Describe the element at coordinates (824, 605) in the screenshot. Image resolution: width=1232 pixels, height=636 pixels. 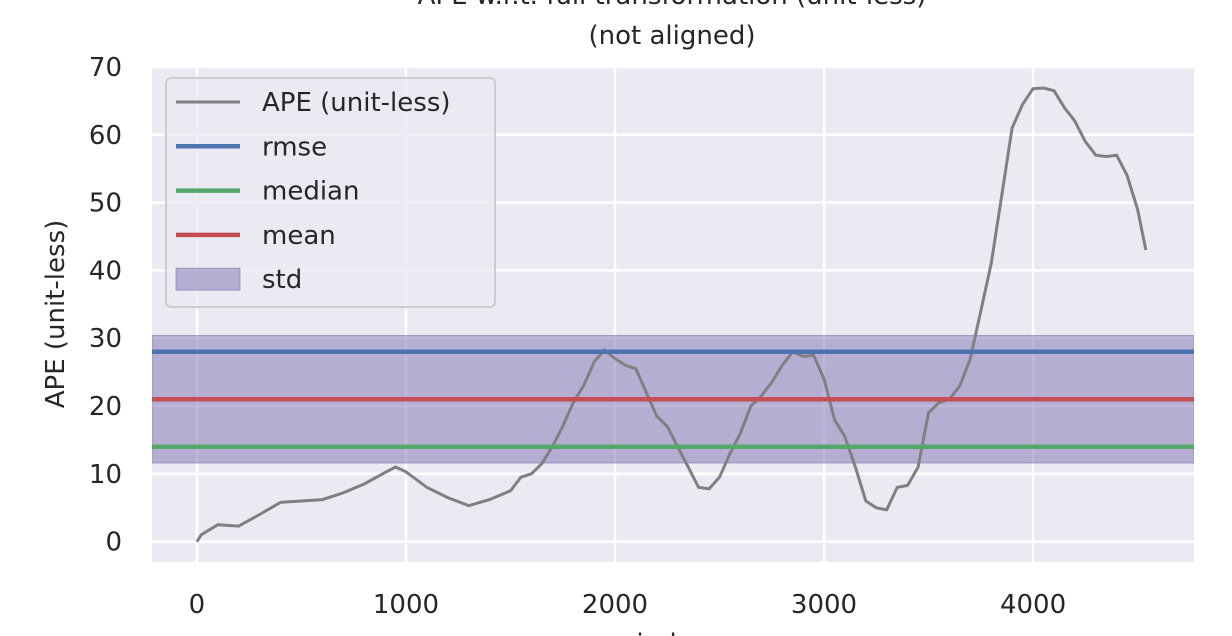
I see `x-tick-label: 3000` at that location.